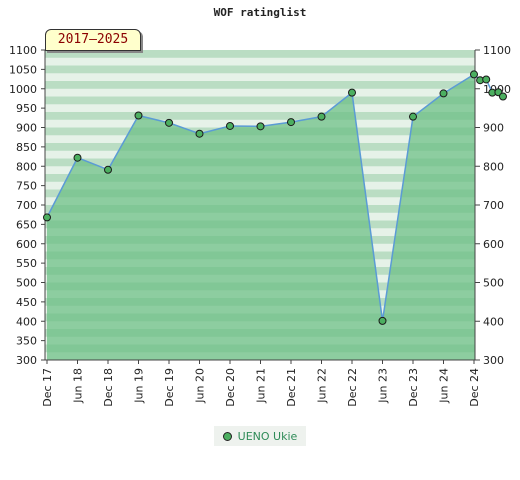  Describe the element at coordinates (322, 386) in the screenshot. I see `x-tick-label: Jun 22` at that location.